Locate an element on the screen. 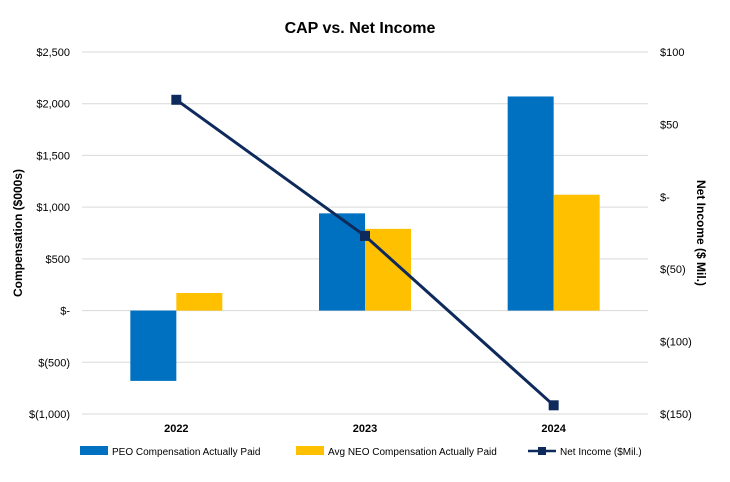 This screenshot has width=730, height=482. legend-label: Net Income ($Mil.) is located at coordinates (601, 452).